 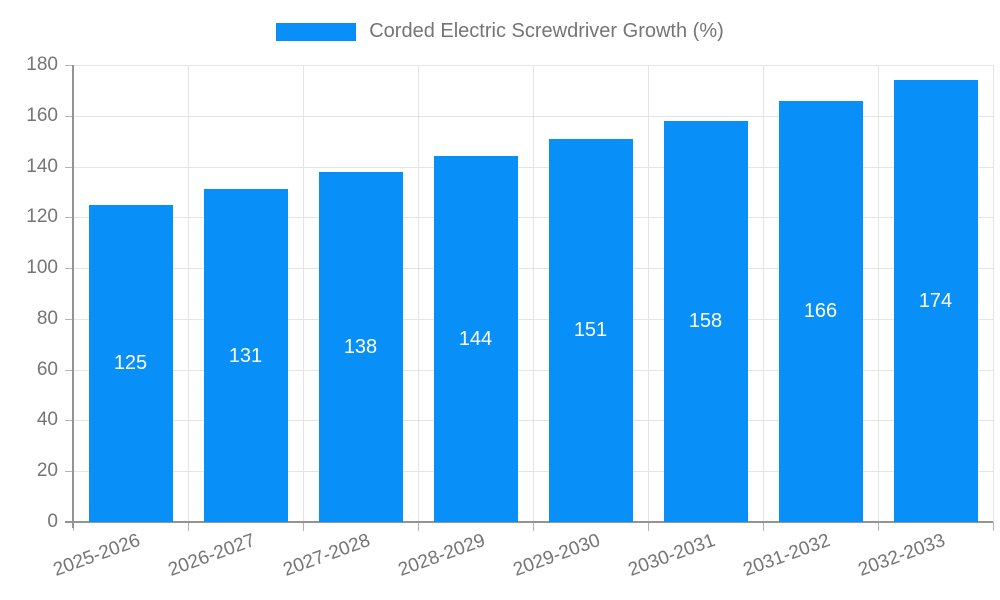 I want to click on x-axis-category-label: 2031-2032, so click(x=786, y=555).